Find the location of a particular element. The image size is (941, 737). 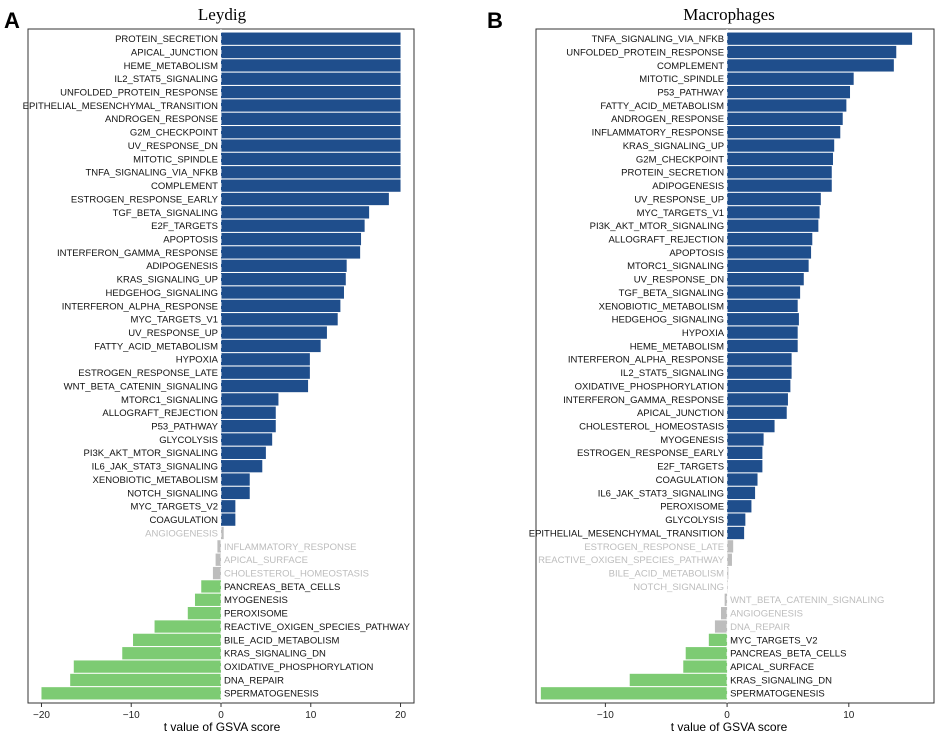

bar-label-a-heme-metabolism: HEME_METABOLISM is located at coordinates (171, 66).